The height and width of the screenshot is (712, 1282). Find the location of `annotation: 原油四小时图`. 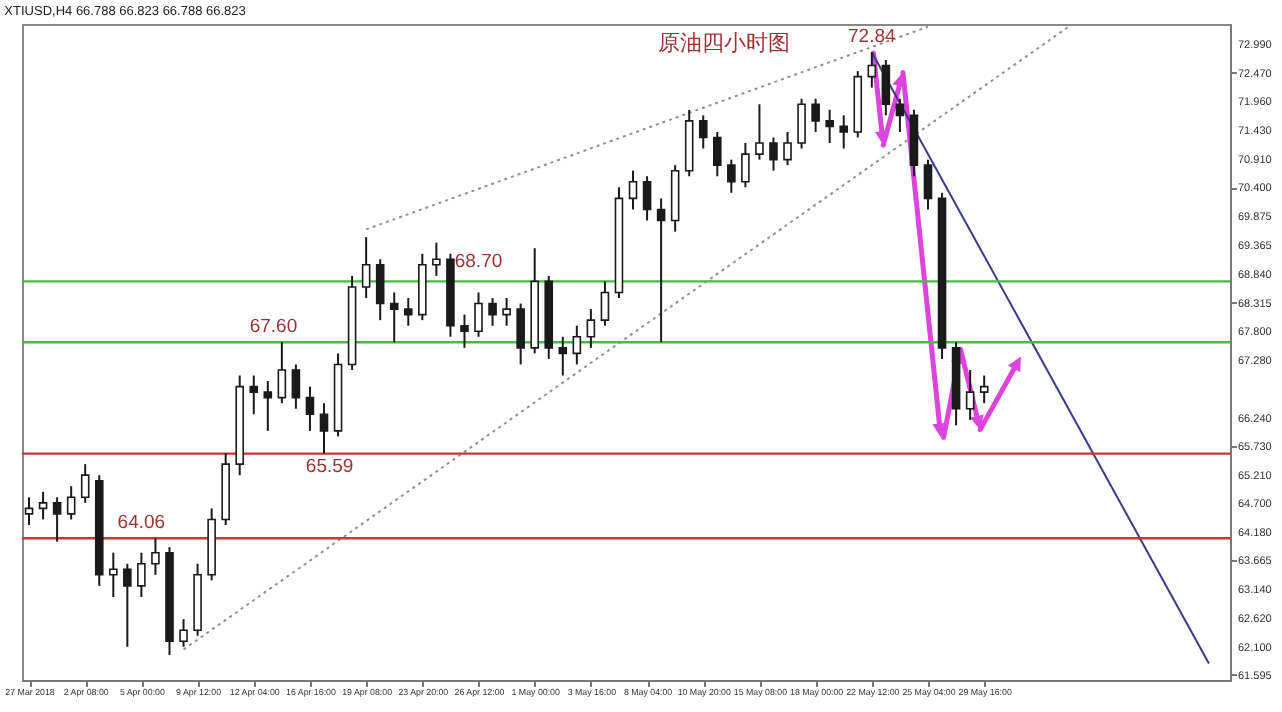

annotation: 原油四小时图 is located at coordinates (724, 42).